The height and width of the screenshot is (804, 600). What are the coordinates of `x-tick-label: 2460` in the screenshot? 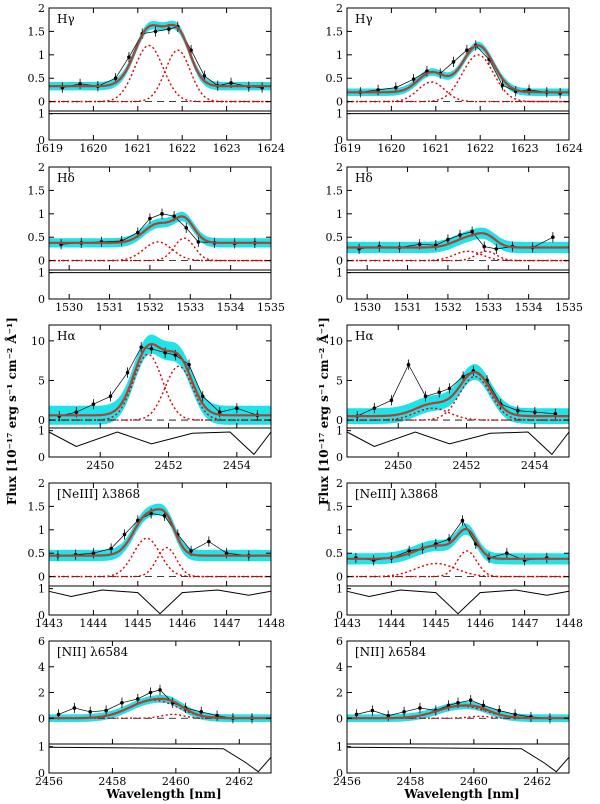 It's located at (474, 781).